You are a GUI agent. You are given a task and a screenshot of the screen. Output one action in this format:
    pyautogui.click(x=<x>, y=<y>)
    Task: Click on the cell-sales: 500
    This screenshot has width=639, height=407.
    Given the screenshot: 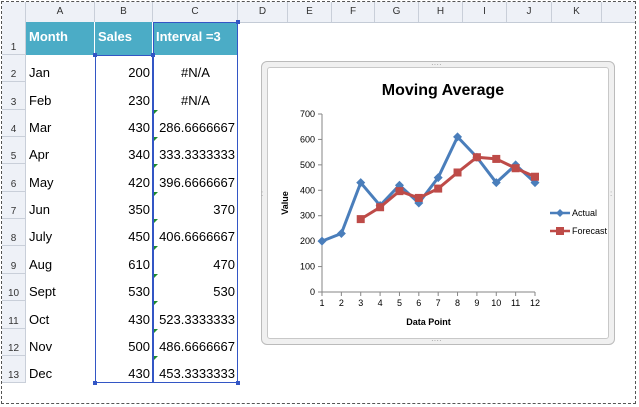 What is the action you would take?
    pyautogui.click(x=124, y=342)
    